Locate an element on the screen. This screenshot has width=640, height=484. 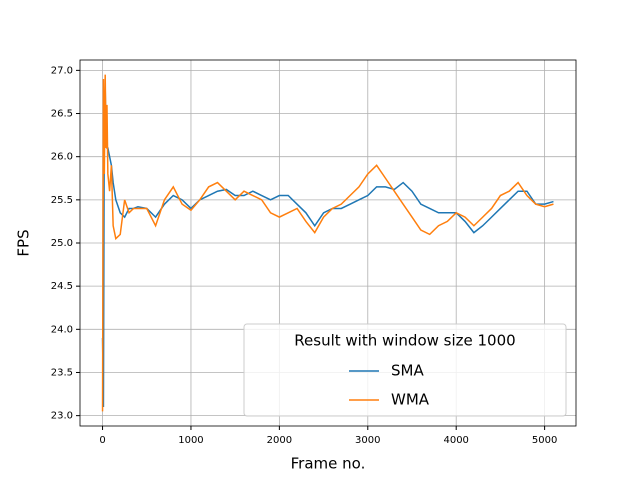
y-tick-label: 26.5 is located at coordinates (62, 114).